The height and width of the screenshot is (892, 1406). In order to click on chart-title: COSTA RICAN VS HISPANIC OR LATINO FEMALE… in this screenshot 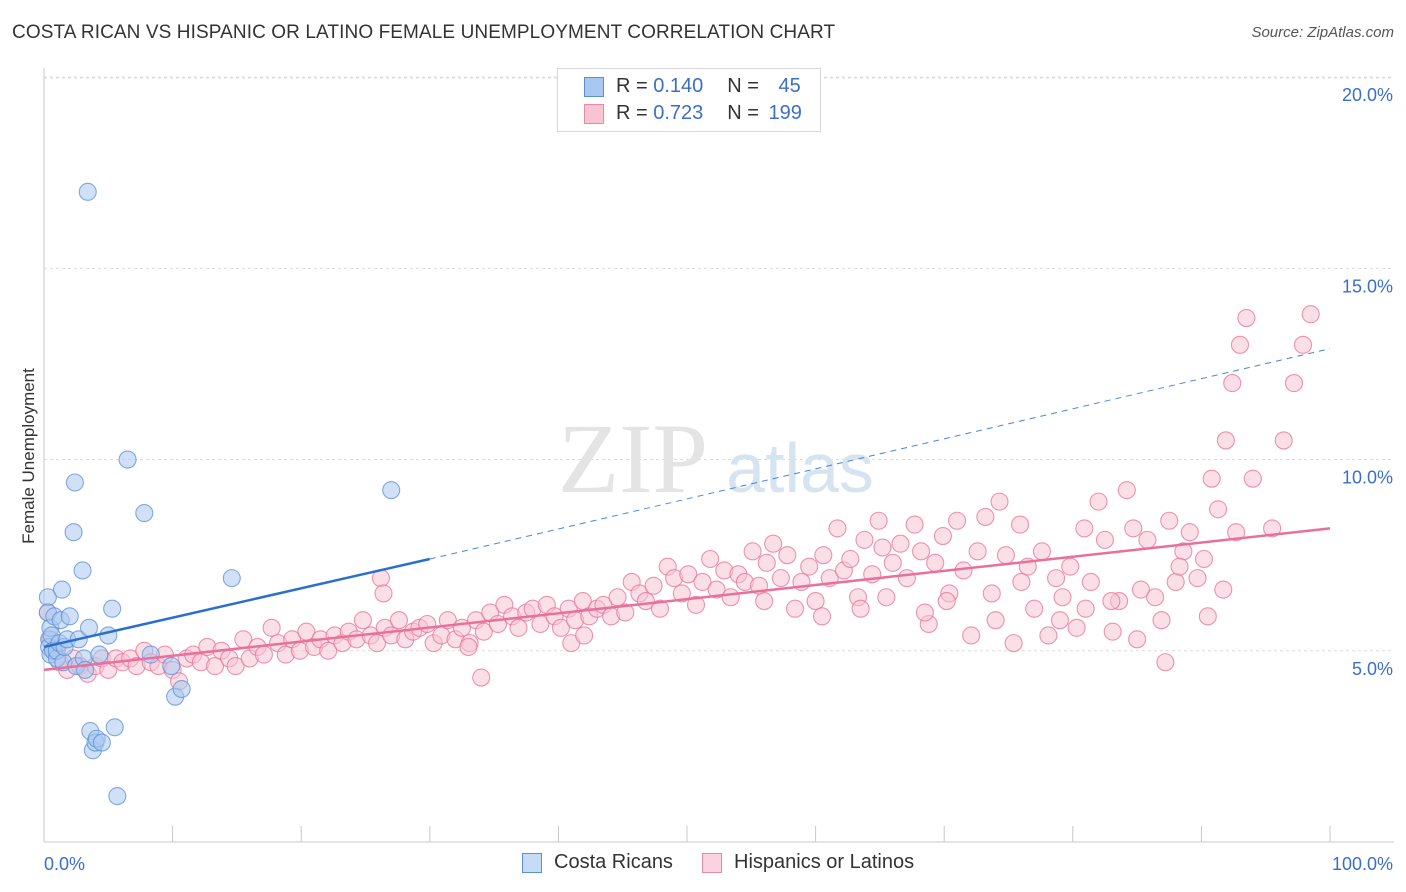, I will do `click(424, 32)`.